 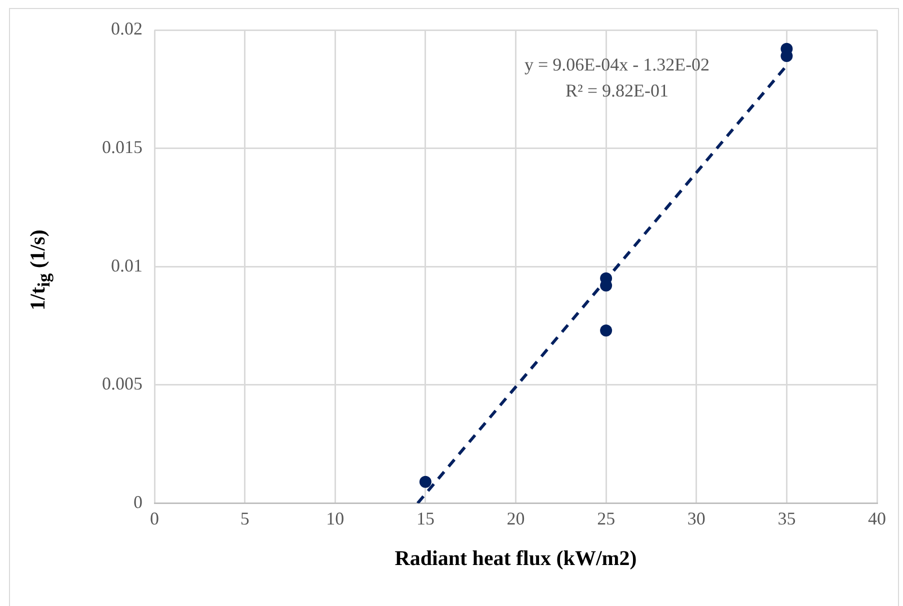 What do you see at coordinates (515, 558) in the screenshot?
I see `x-axis-title: Radiant heat flux (kW/m2)` at bounding box center [515, 558].